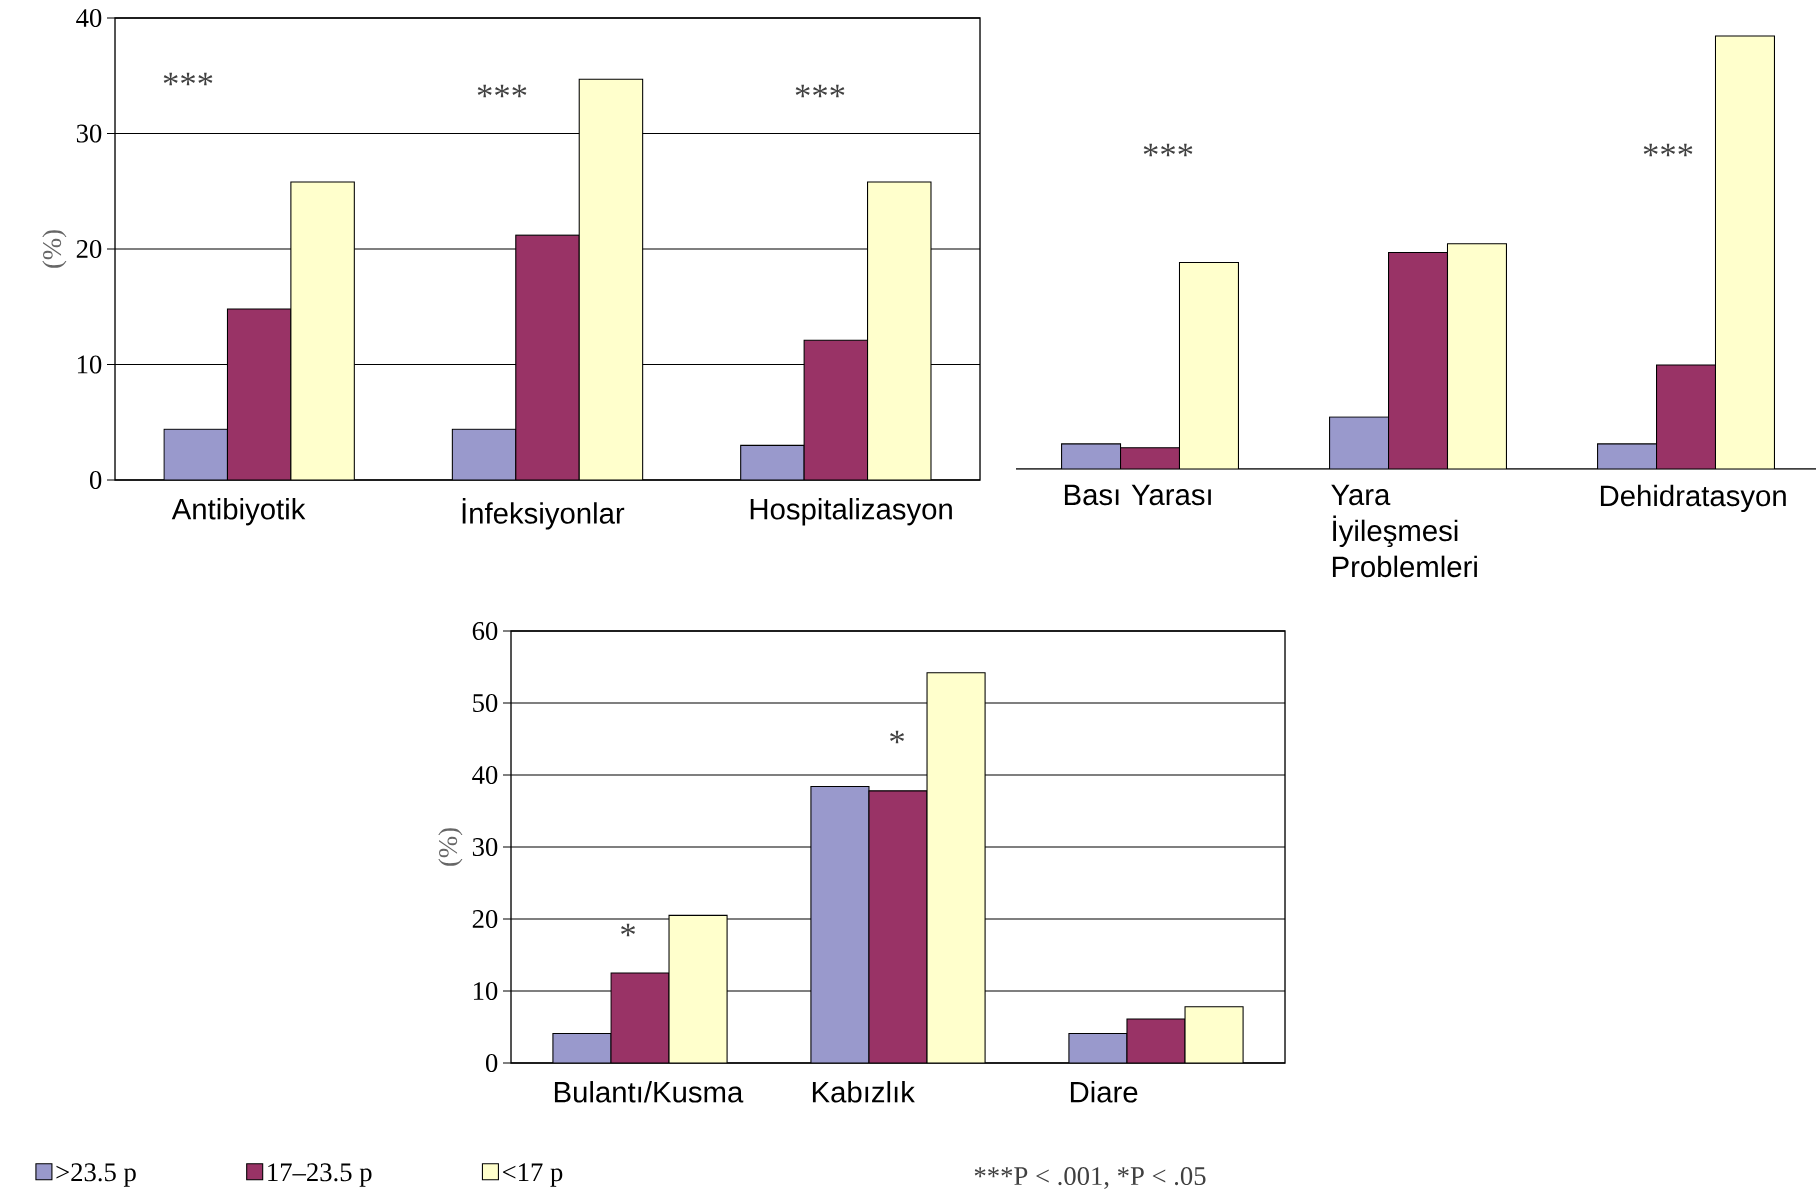 Image resolution: width=1816 pixels, height=1204 pixels. What do you see at coordinates (485, 631) in the screenshot?
I see `y-tick-label: 60` at bounding box center [485, 631].